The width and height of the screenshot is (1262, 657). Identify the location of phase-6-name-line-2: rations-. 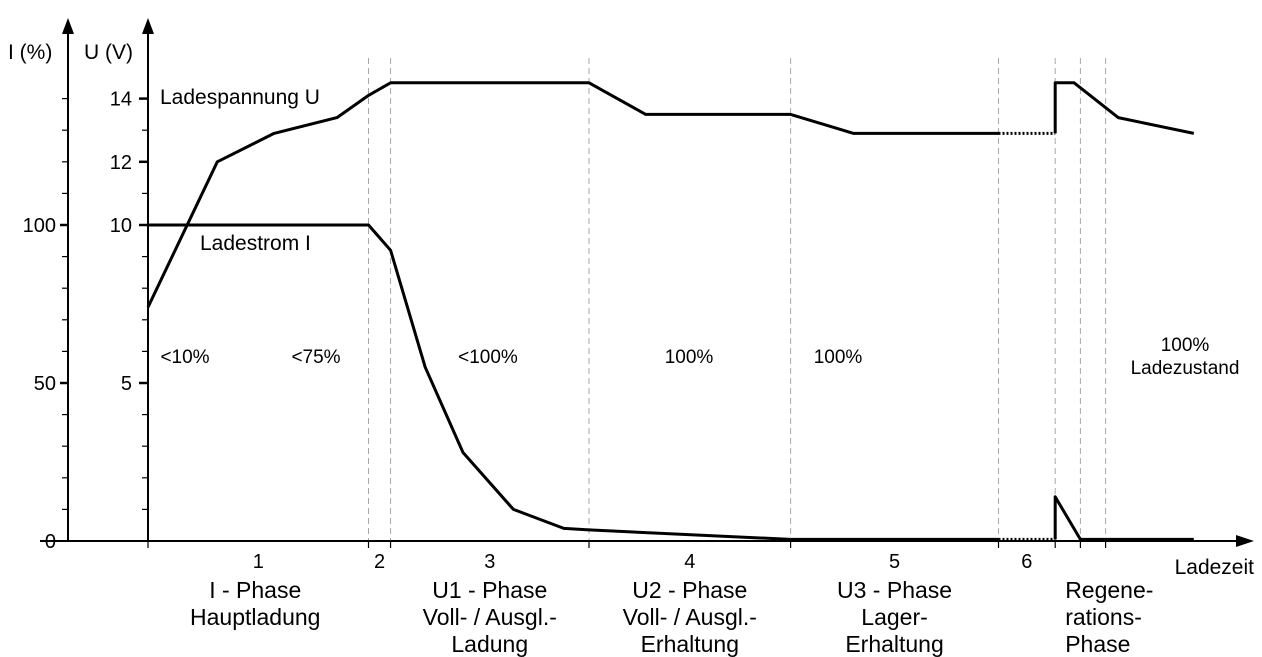
(1103, 617).